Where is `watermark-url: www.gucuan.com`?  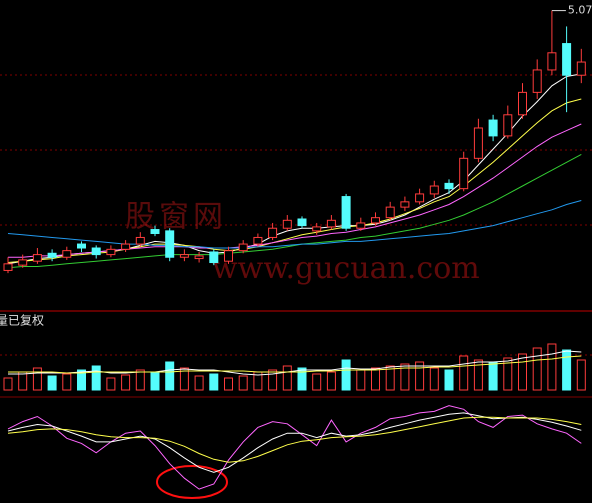
watermark-url: www.gucuan.com is located at coordinates (346, 268).